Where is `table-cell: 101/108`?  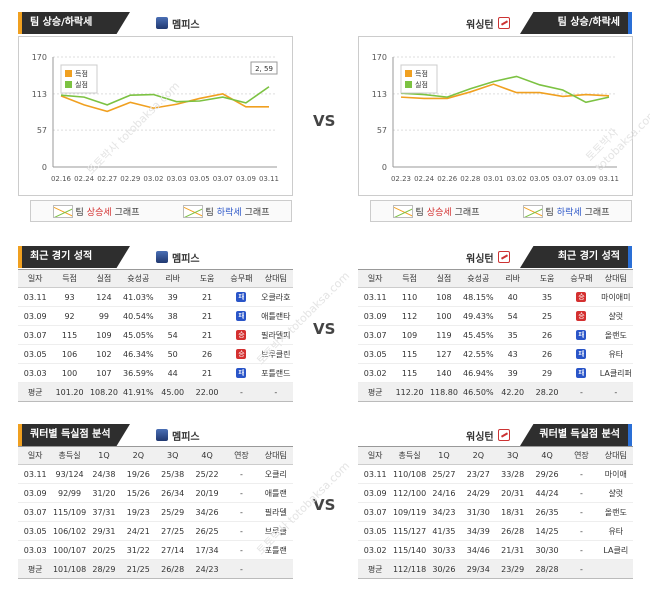
table-cell: 101/108 is located at coordinates (69, 569).